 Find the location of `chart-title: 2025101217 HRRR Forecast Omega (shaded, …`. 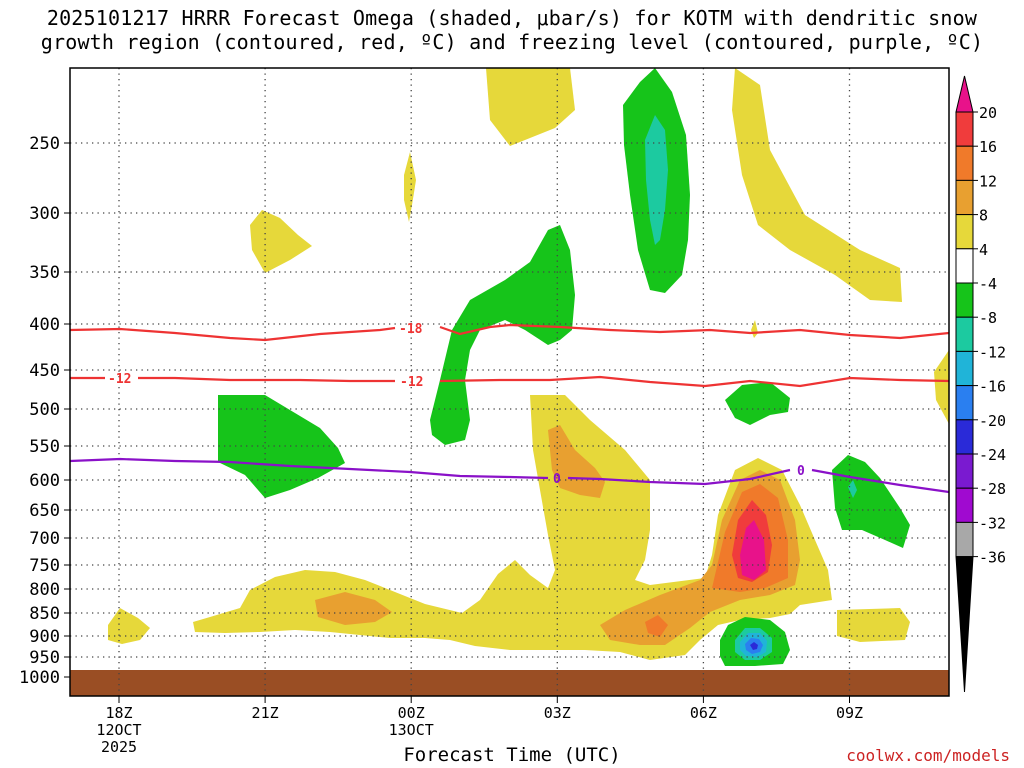

chart-title: 2025101217 HRRR Forecast Omega (shaded, … is located at coordinates (512, 30).